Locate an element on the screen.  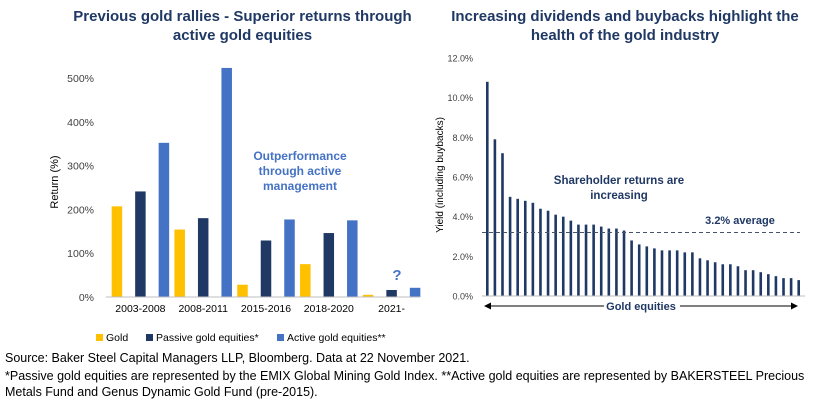
bar-active-gold-equities-2021- is located at coordinates (415, 292).